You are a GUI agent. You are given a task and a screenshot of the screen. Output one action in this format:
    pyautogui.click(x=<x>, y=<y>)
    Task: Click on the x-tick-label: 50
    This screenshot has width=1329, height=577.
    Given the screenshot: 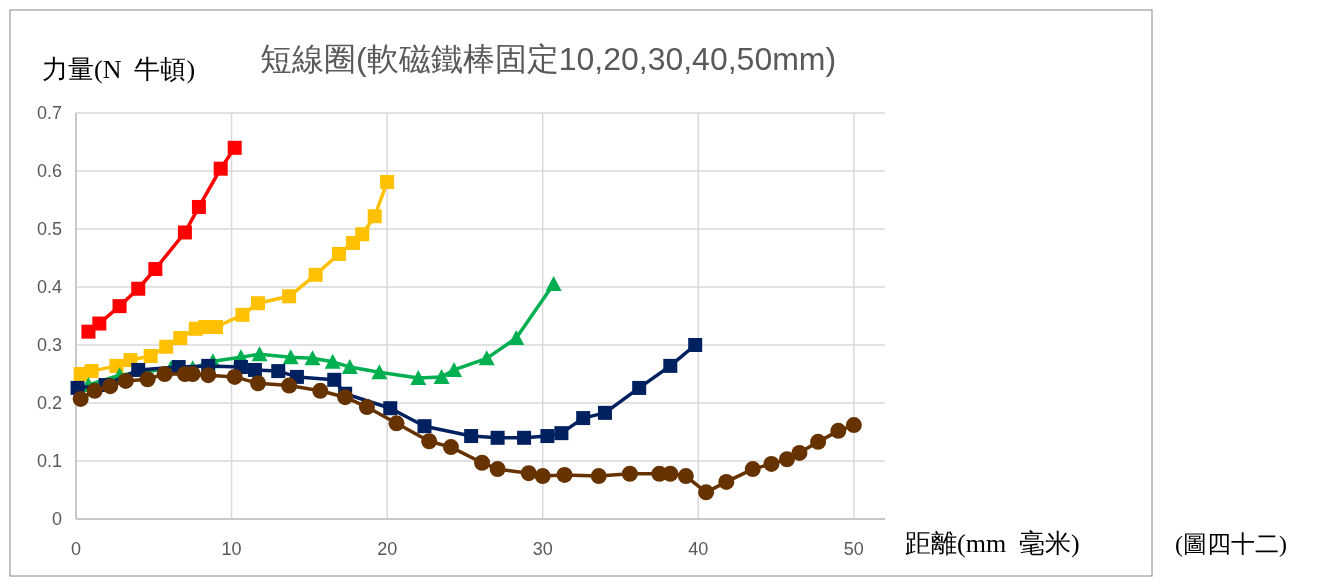 What is the action you would take?
    pyautogui.click(x=853, y=549)
    